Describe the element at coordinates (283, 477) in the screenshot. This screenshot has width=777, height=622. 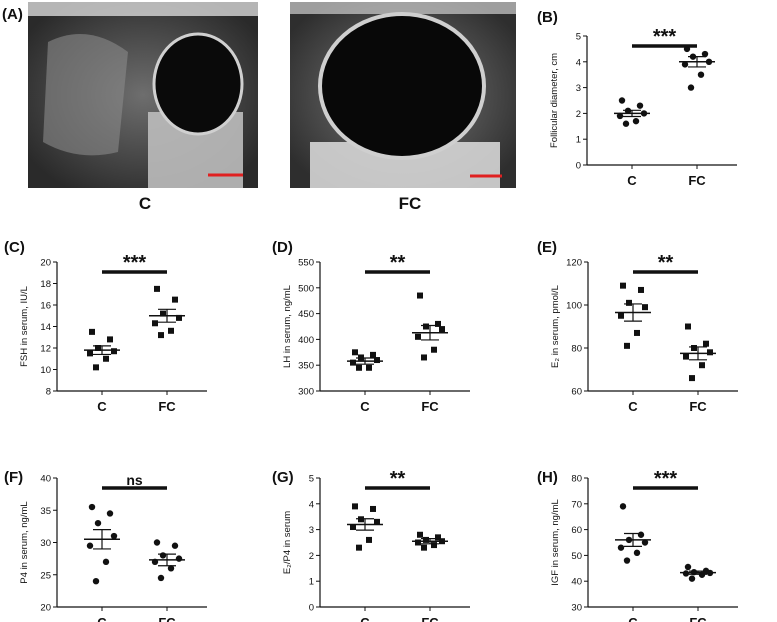
I see `panel-letter: (G)` at that location.